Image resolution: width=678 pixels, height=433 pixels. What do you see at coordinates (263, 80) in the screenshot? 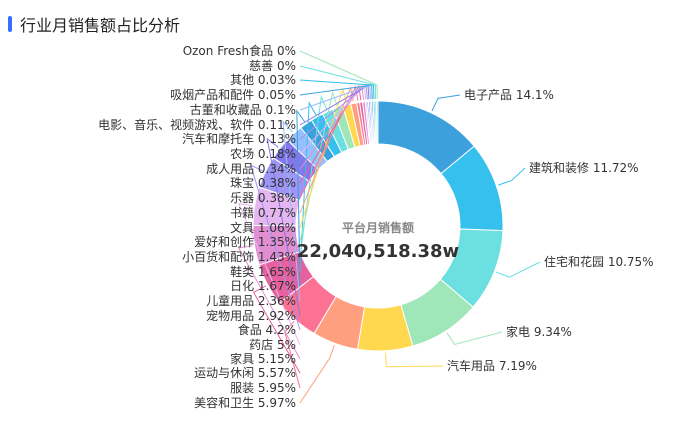
I see `slice-label-27: 其他 0.03%` at bounding box center [263, 80].